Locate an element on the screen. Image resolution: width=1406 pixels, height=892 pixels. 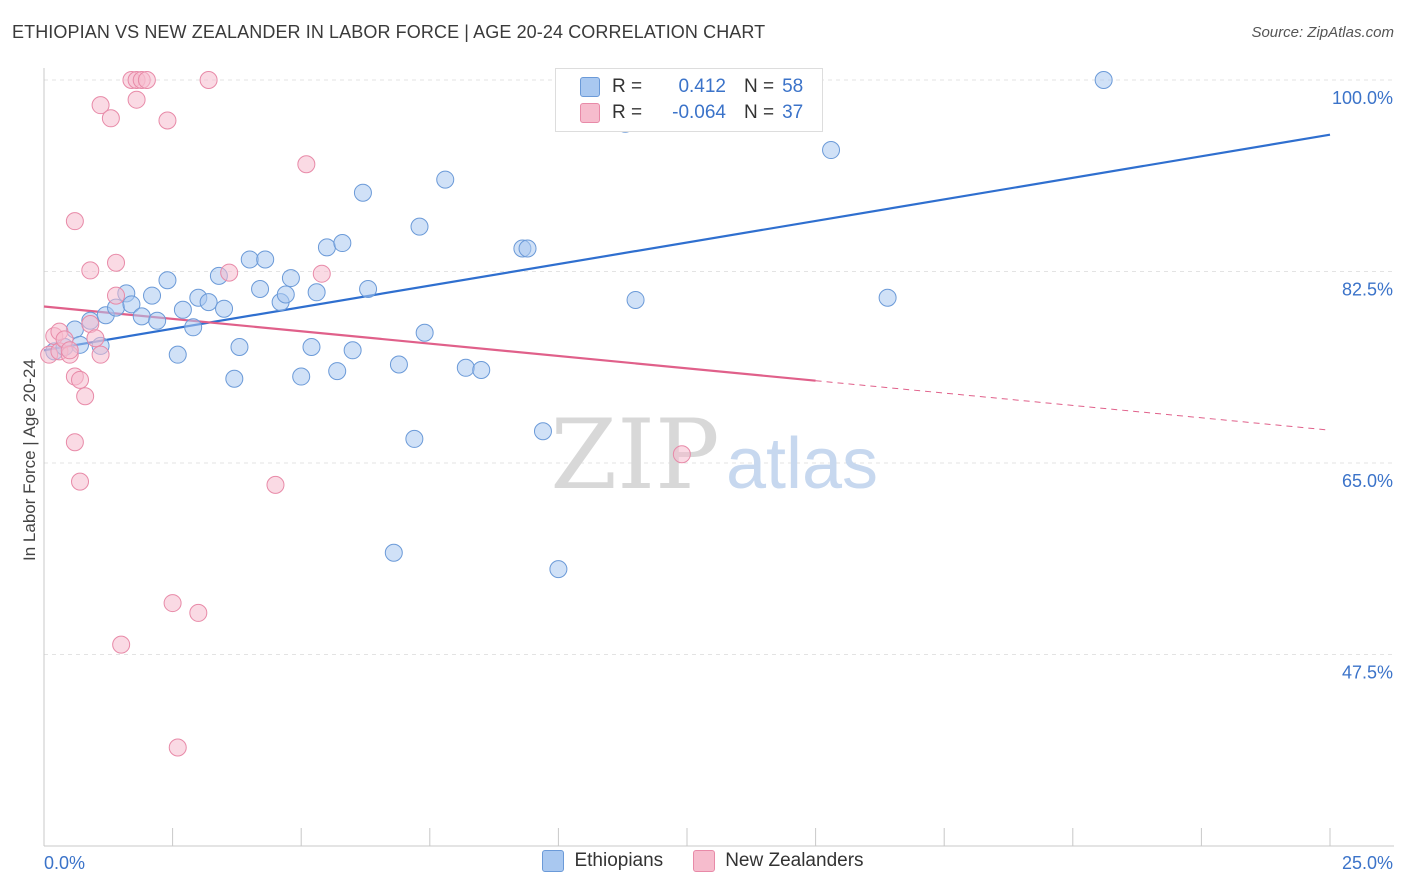
legend-row-ethiopians: R = 0.412 N = 58 is located at coordinates (691, 87).